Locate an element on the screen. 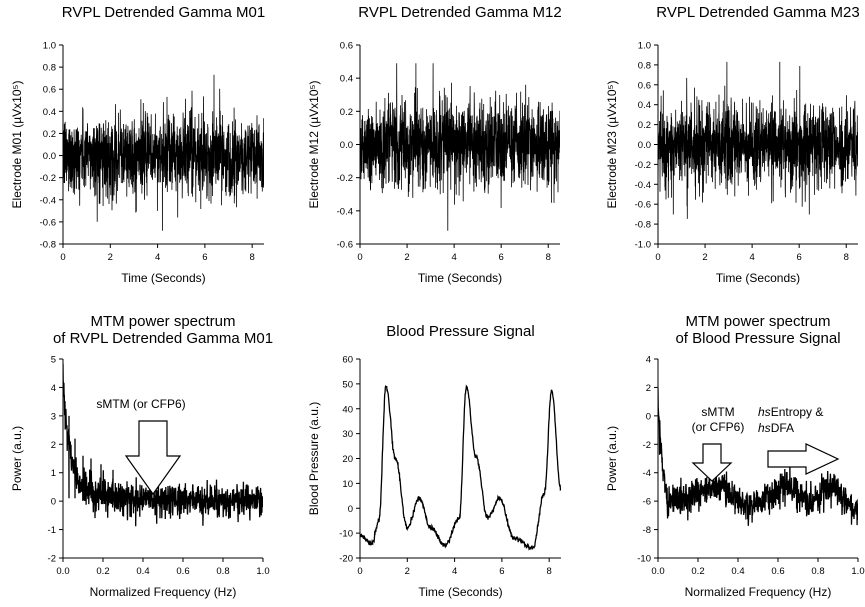  chart-title: RVPL Detrended Gamma M12 is located at coordinates (459, 12).